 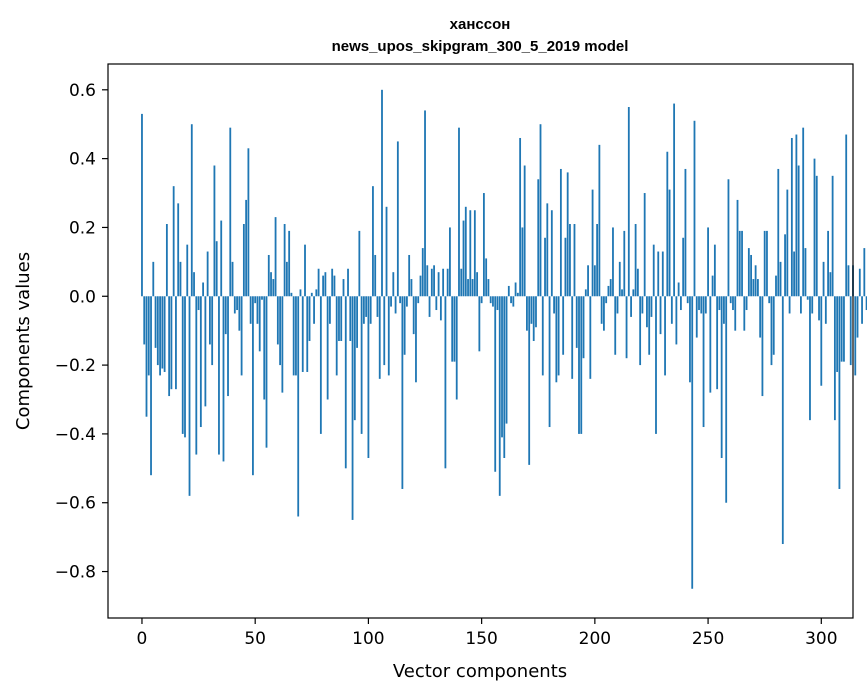 What do you see at coordinates (821, 639) in the screenshot?
I see `x-tick-label: 300` at bounding box center [821, 639].